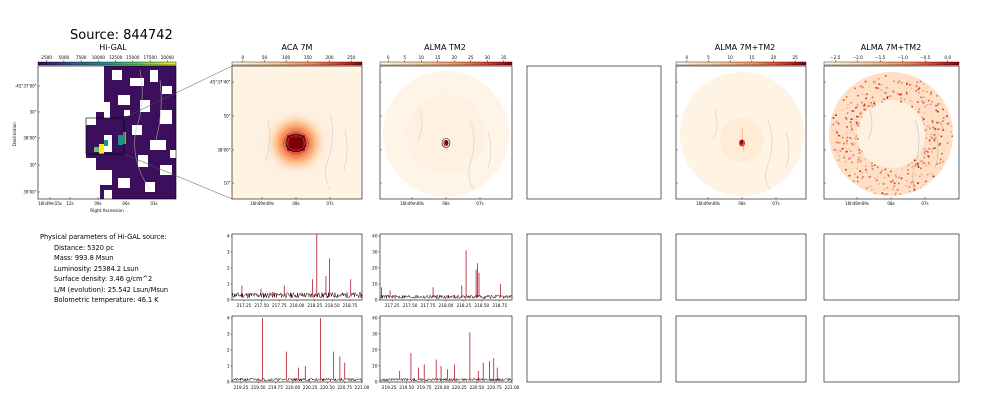 The width and height of the screenshot is (1000, 405). Describe the element at coordinates (107, 210) in the screenshot. I see `higal-ra-axis-label: Right Ascension` at that location.